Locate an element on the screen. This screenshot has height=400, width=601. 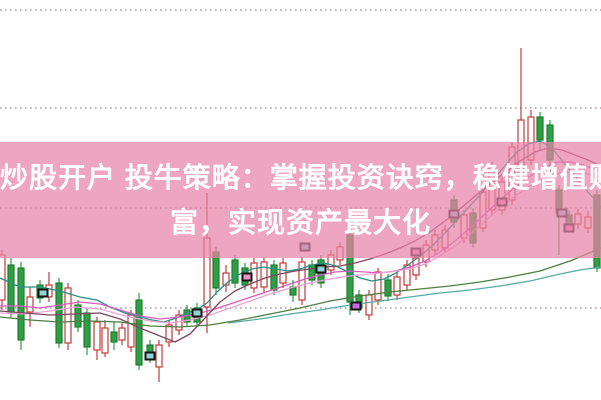
ma-long-teal is located at coordinates (414, 295).